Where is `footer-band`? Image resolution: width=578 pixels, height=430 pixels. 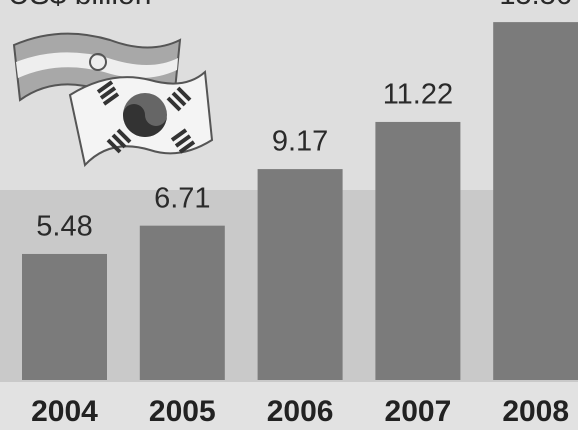 footer-band is located at coordinates (289, 406).